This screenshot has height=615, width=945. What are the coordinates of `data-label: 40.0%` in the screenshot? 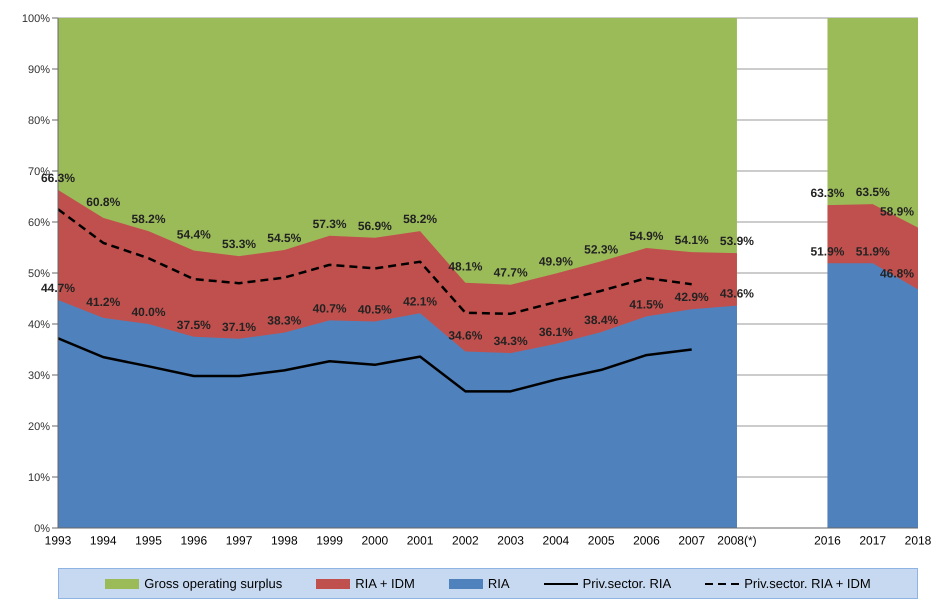 It's located at (149, 312).